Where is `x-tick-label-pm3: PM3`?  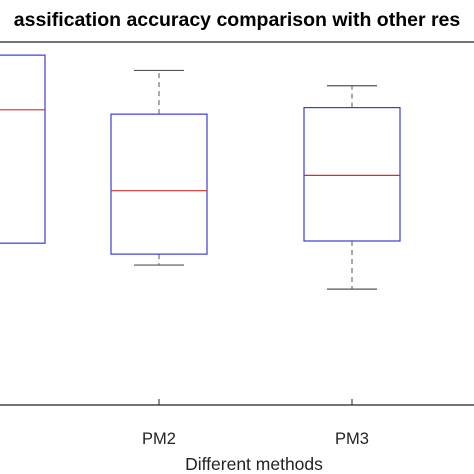
x-tick-label-pm3: PM3 is located at coordinates (352, 439).